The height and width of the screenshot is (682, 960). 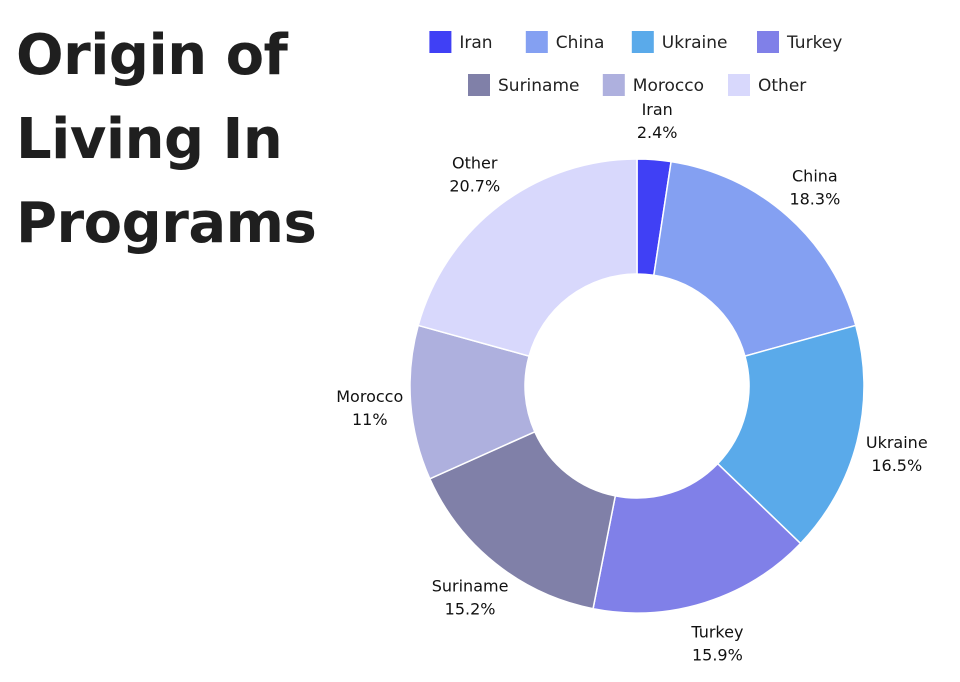 I want to click on slice-label-suriname: Suriname, so click(x=470, y=586).